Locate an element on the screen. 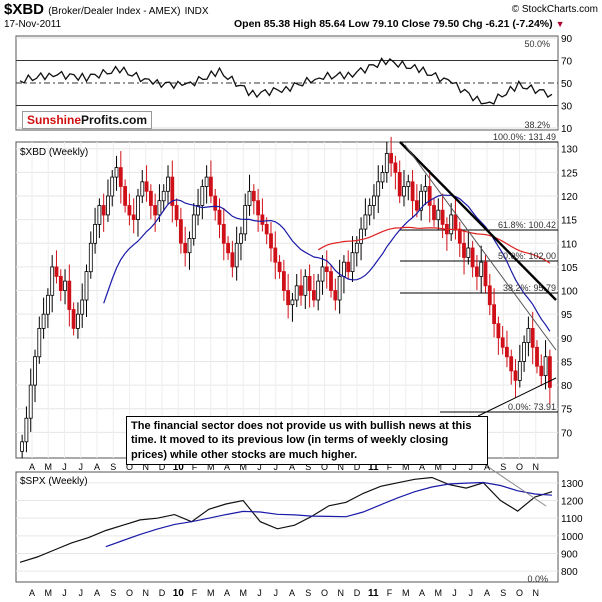 This screenshot has height=602, width=602. price-tick-label: 75 is located at coordinates (567, 410).